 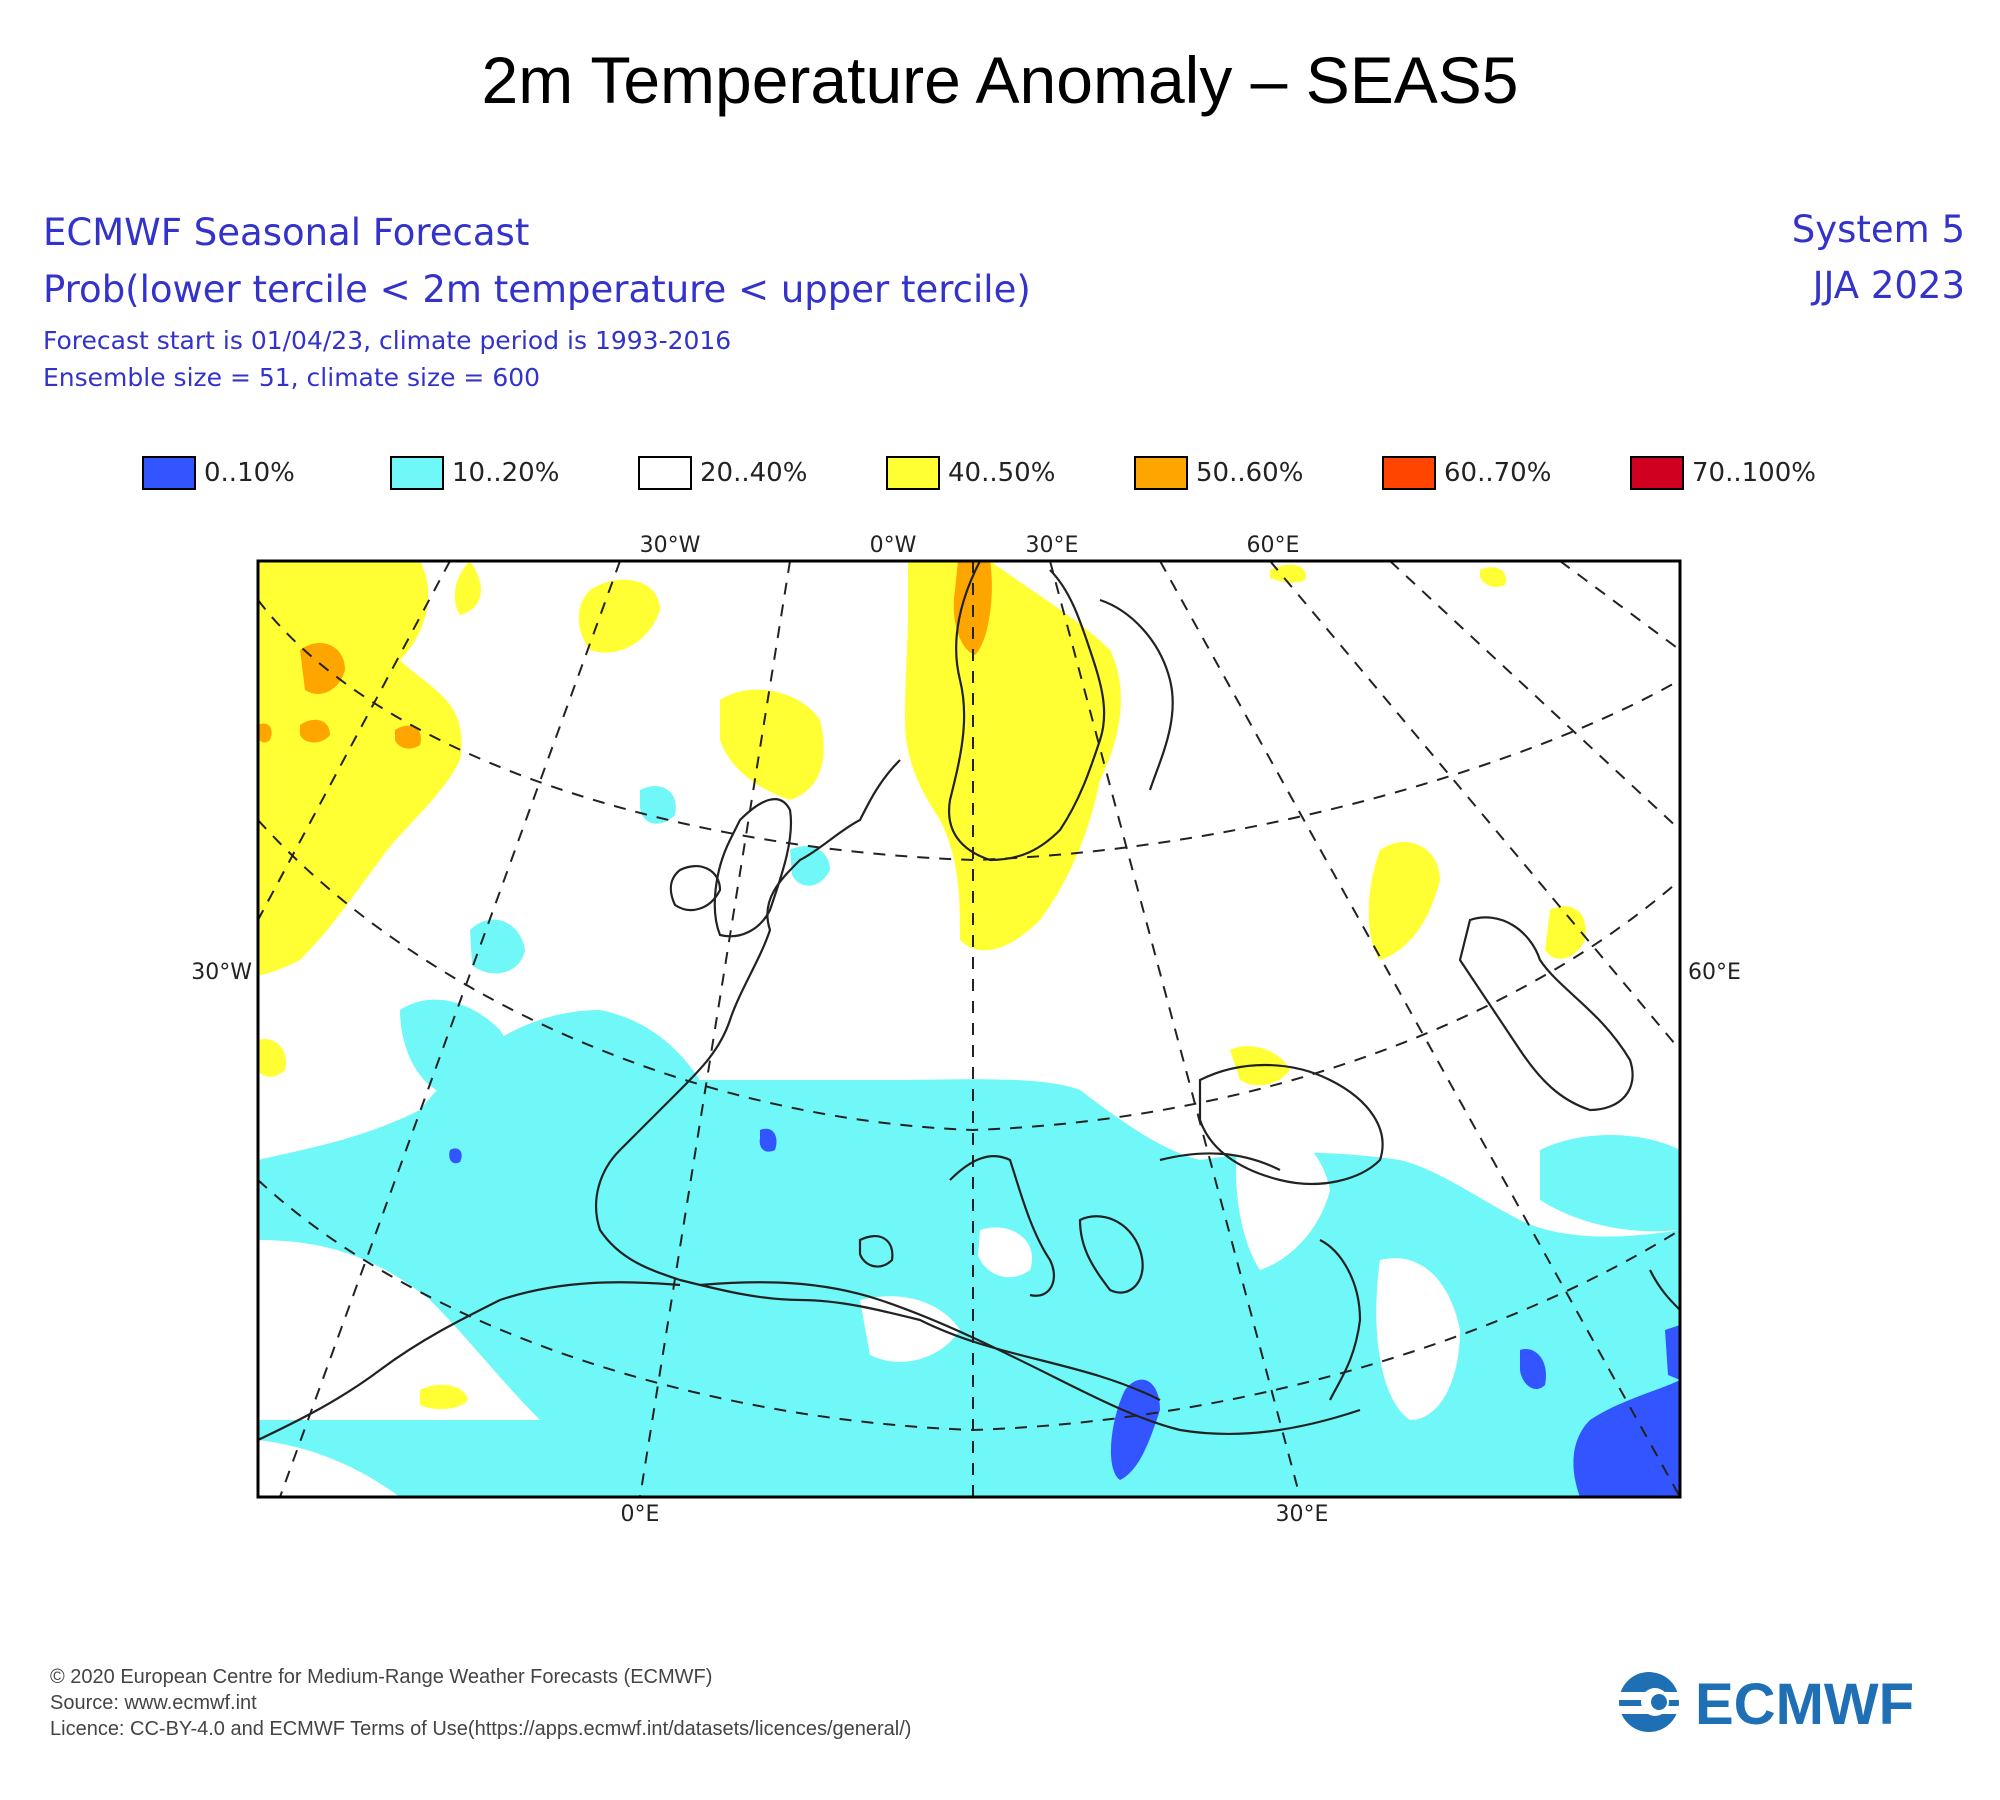 What do you see at coordinates (221, 972) in the screenshot?
I see `left-label-30w: 30°W` at bounding box center [221, 972].